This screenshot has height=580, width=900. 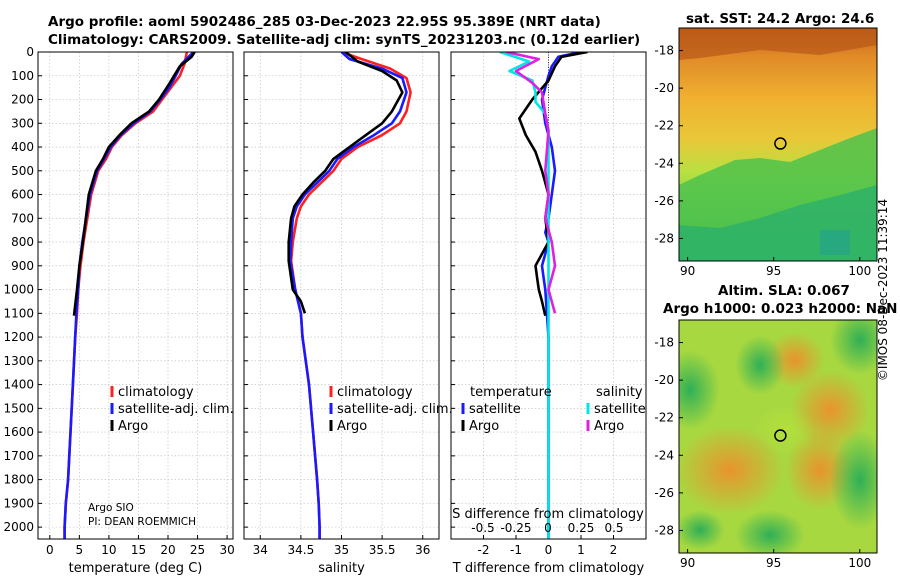 What do you see at coordinates (136, 568) in the screenshot?
I see `x-axis-label: temperature (deg C)` at bounding box center [136, 568].